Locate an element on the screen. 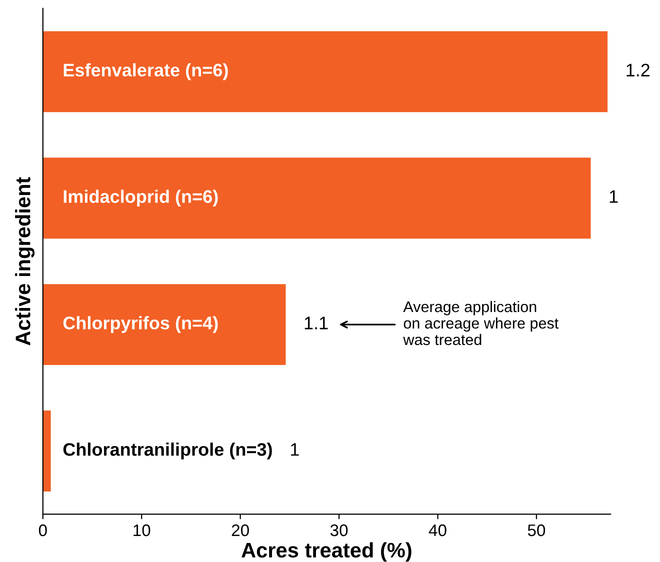  y-tick-label: Esfenvalerate (n=6) is located at coordinates (146, 71).